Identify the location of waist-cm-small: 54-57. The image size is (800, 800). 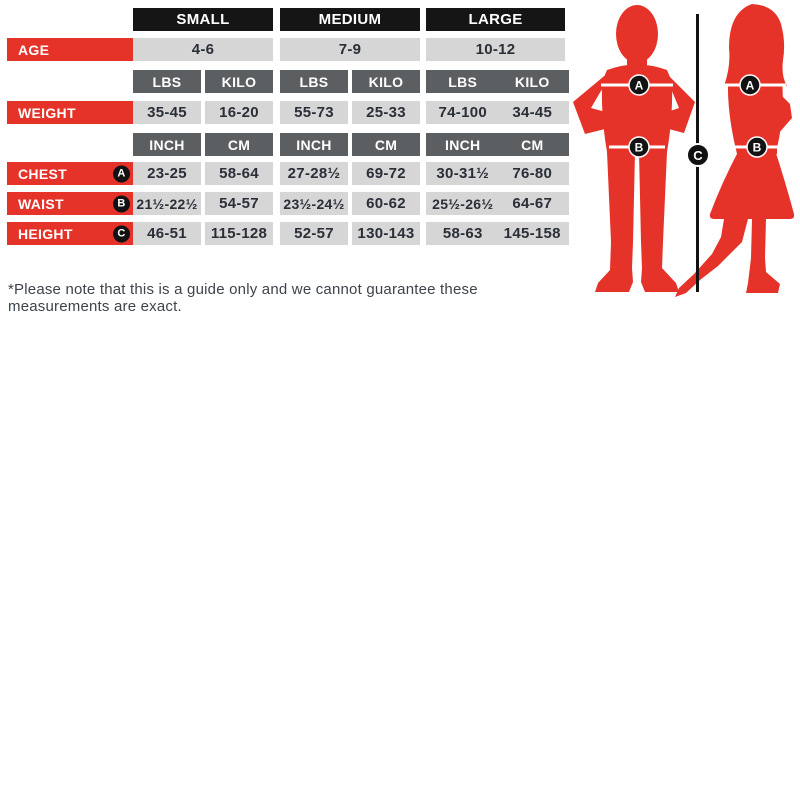
(239, 203).